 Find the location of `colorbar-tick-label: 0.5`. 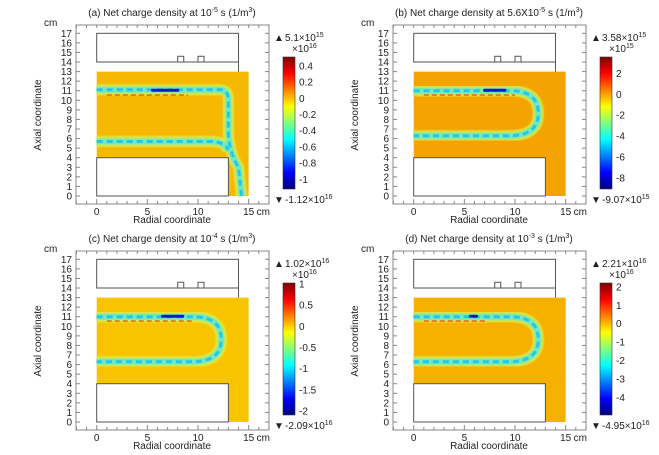

colorbar-tick-label: 0.5 is located at coordinates (306, 306).